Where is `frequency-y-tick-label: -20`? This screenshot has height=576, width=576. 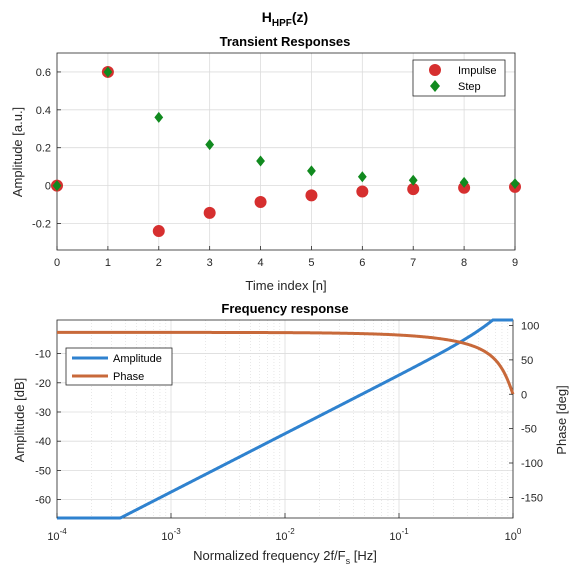 frequency-y-tick-label: -20 is located at coordinates (43, 384).